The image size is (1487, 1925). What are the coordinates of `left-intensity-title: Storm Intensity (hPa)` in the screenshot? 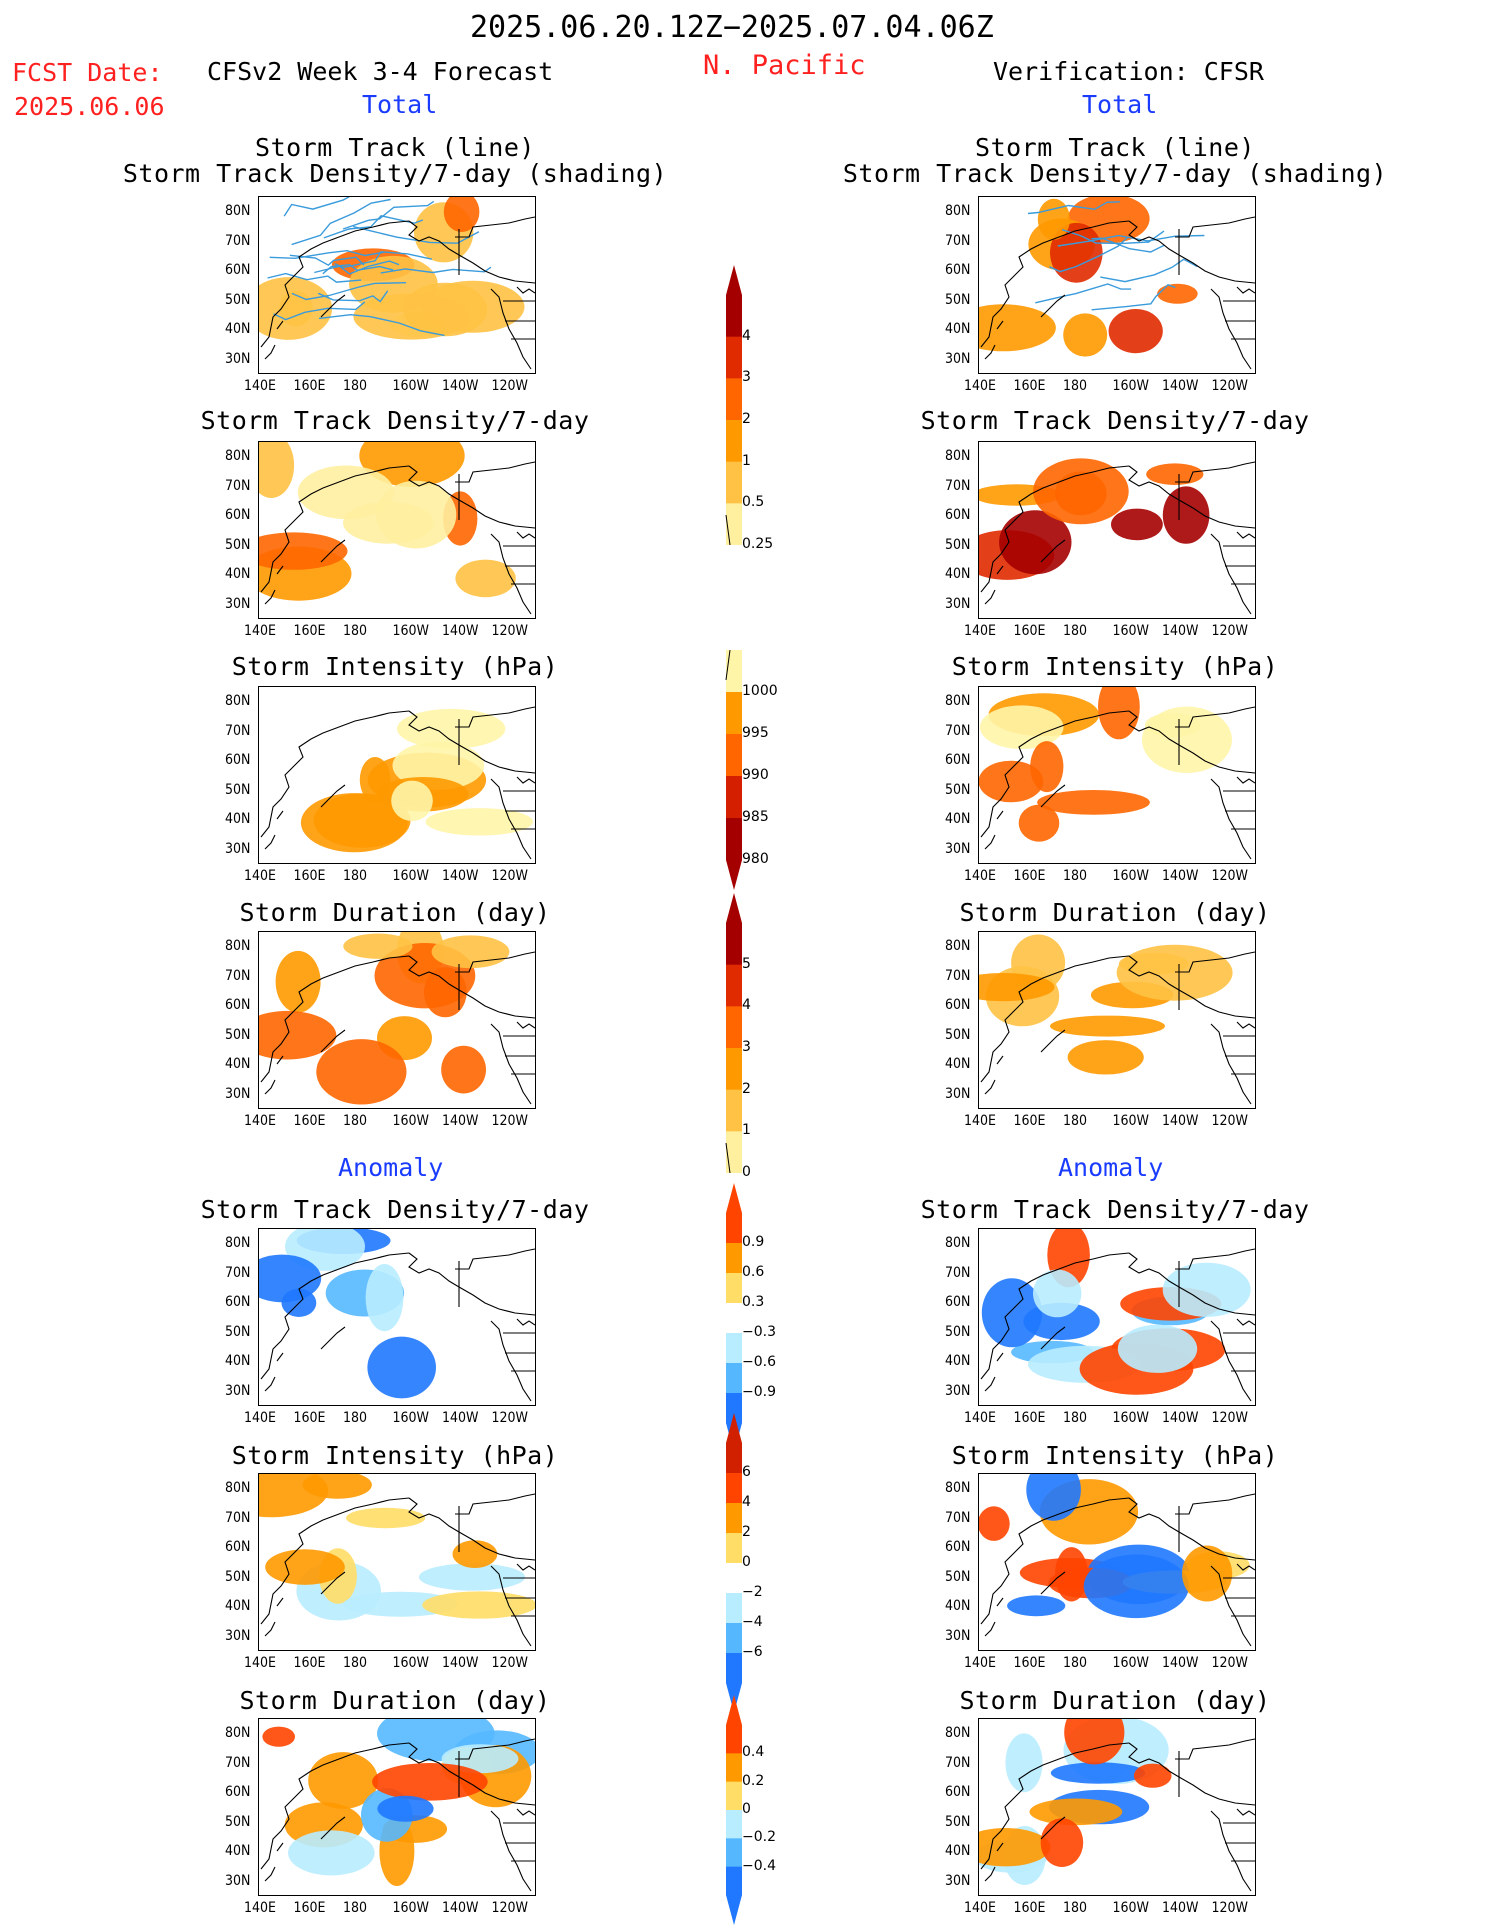 It's located at (395, 666).